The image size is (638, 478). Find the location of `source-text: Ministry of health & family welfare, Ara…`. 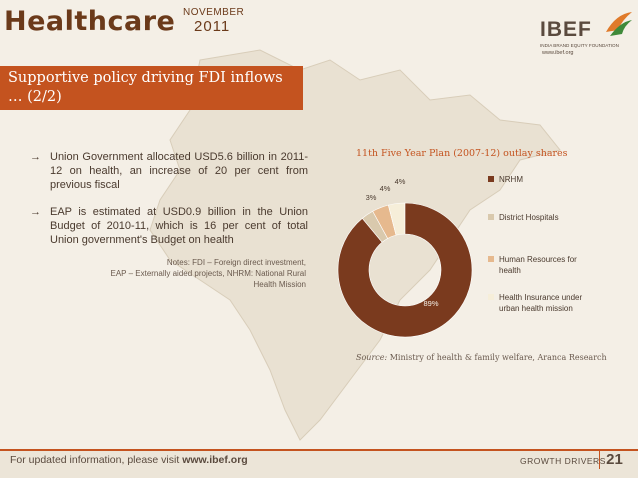

source-text: Ministry of health & family welfare, Ara… is located at coordinates (497, 357).